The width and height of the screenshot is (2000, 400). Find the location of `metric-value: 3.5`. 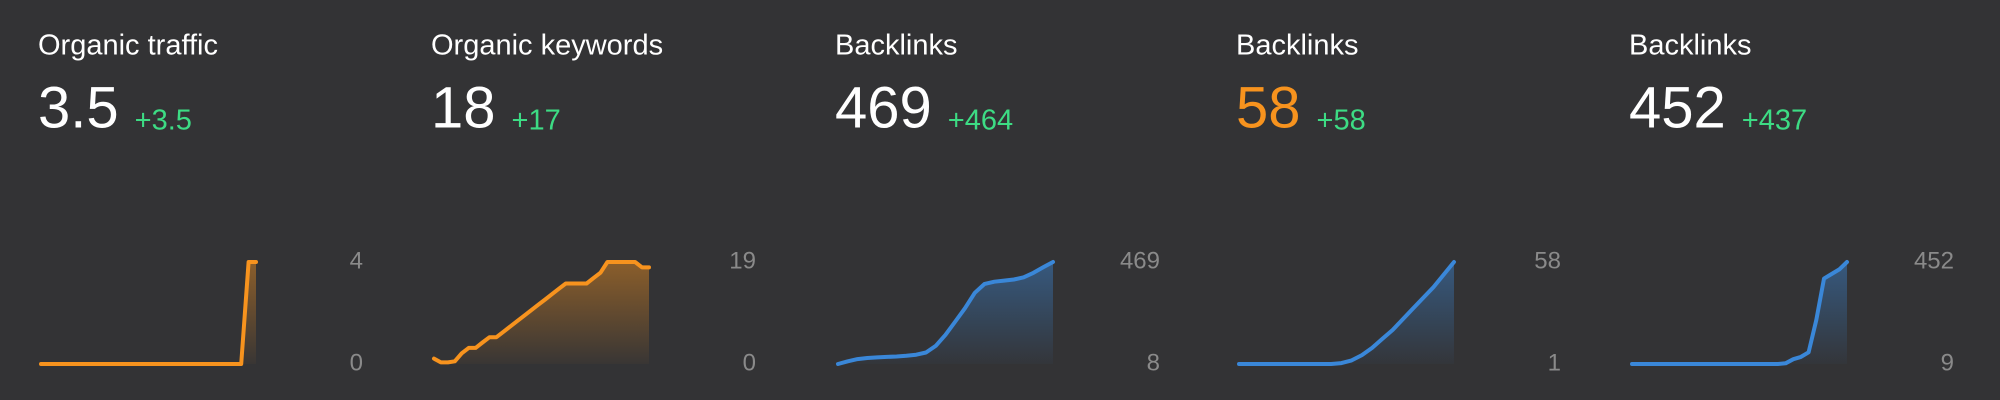

metric-value: 3.5 is located at coordinates (78, 107).